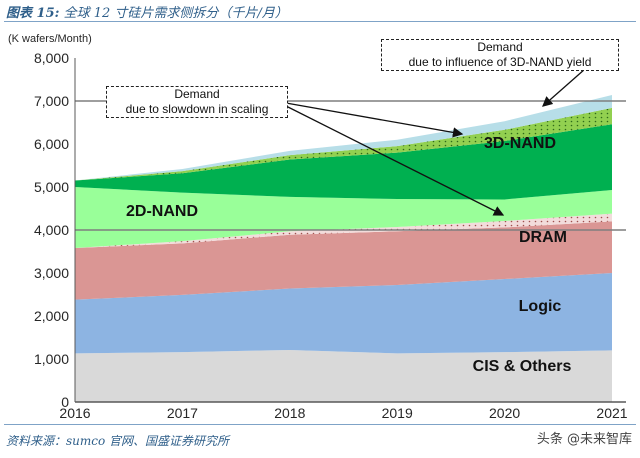 The width and height of the screenshot is (640, 458). I want to click on x-tick-label: 2019, so click(397, 413).